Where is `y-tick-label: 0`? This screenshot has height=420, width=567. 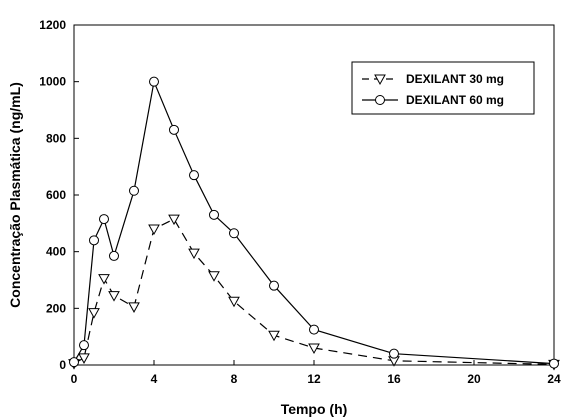 y-tick-label: 0 is located at coordinates (62, 365).